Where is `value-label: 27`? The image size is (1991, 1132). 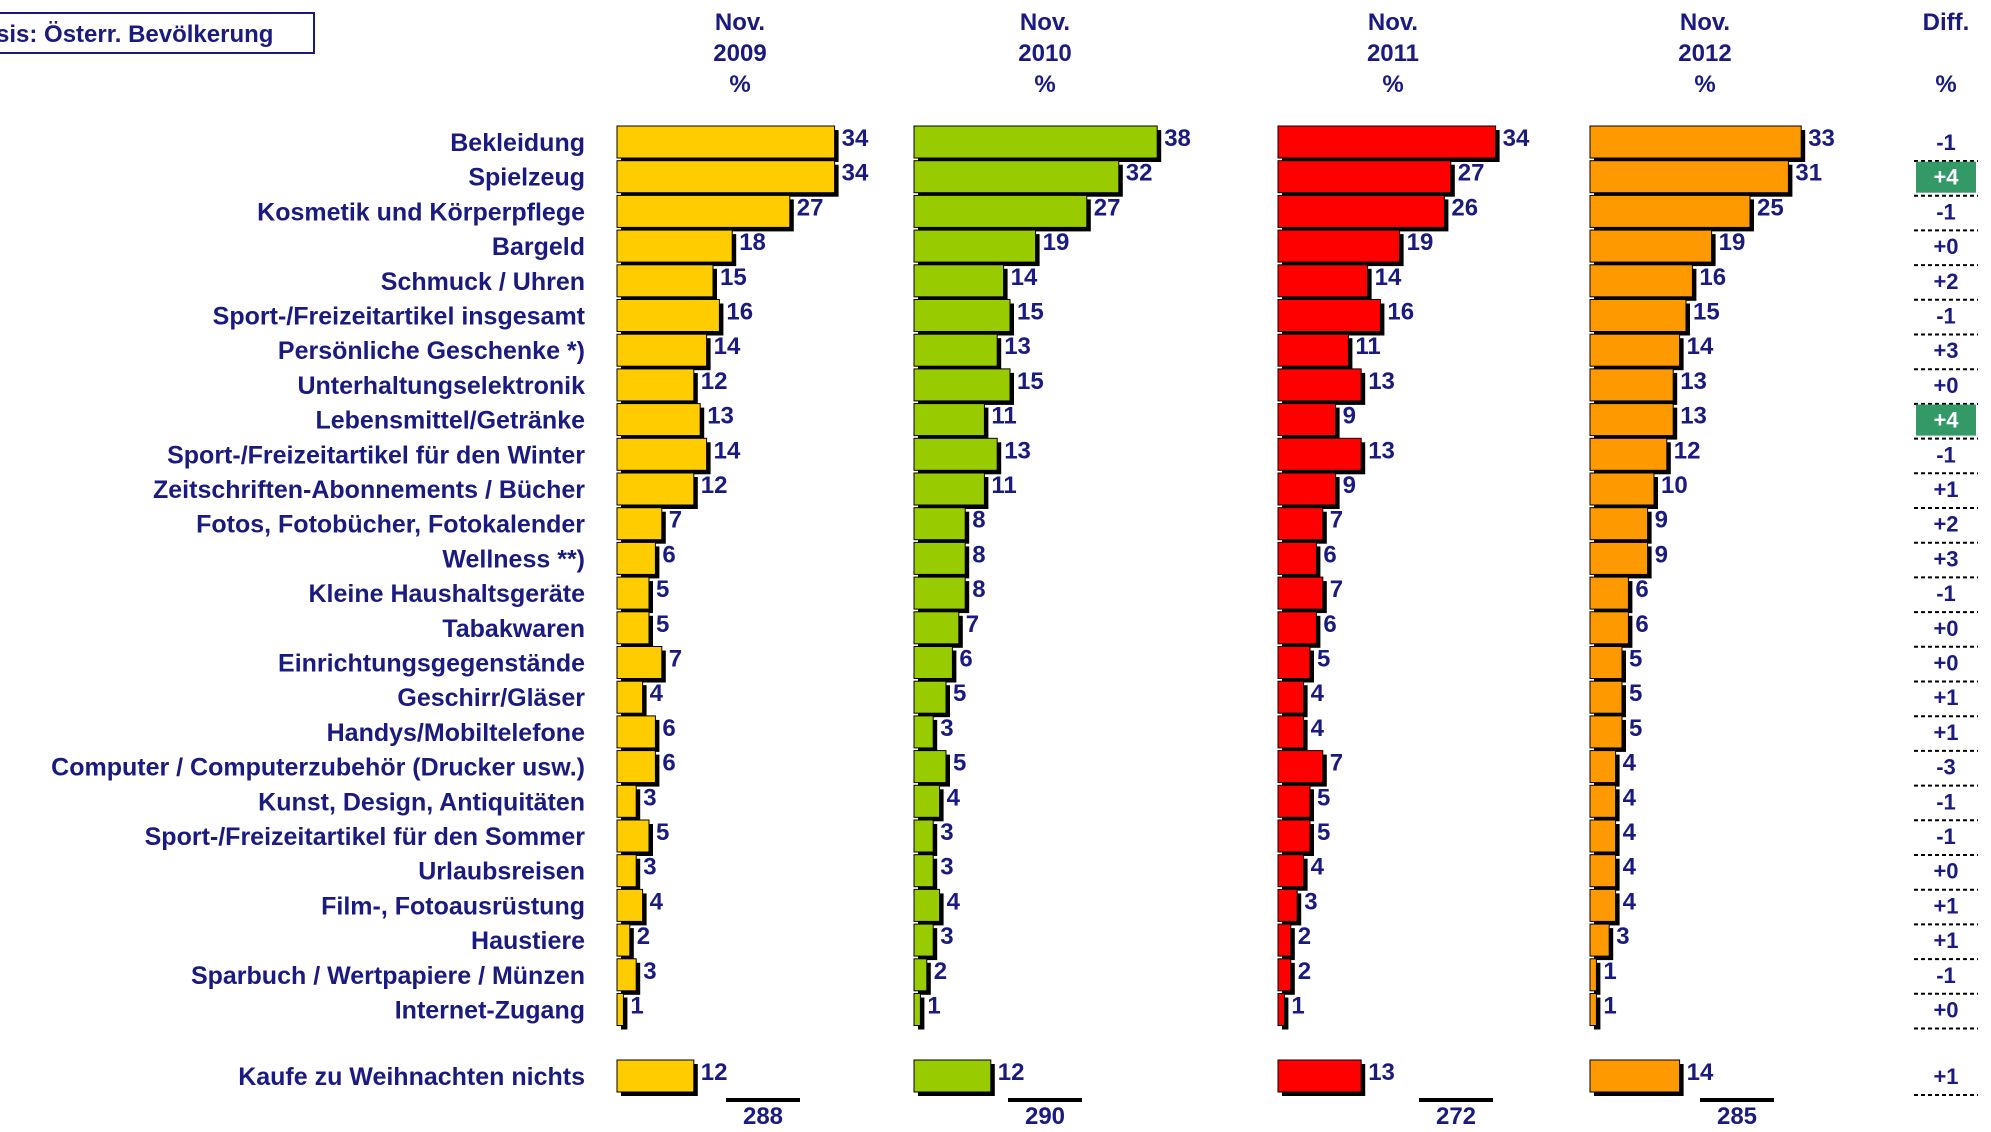 value-label: 27 is located at coordinates (1107, 207).